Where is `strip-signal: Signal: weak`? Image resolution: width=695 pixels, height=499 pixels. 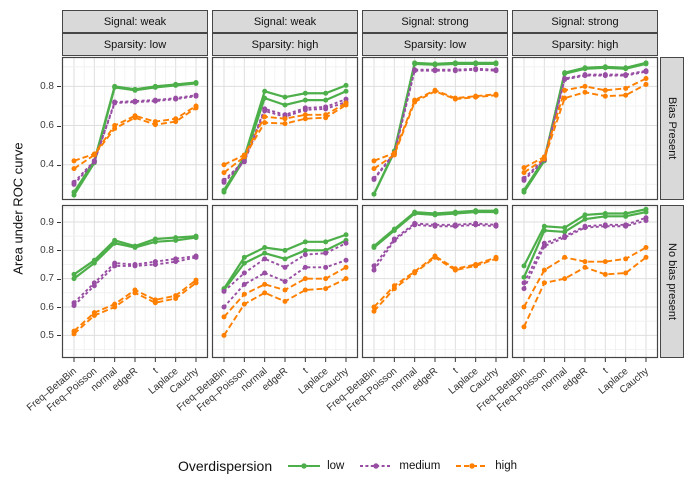 strip-signal: Signal: weak is located at coordinates (285, 21).